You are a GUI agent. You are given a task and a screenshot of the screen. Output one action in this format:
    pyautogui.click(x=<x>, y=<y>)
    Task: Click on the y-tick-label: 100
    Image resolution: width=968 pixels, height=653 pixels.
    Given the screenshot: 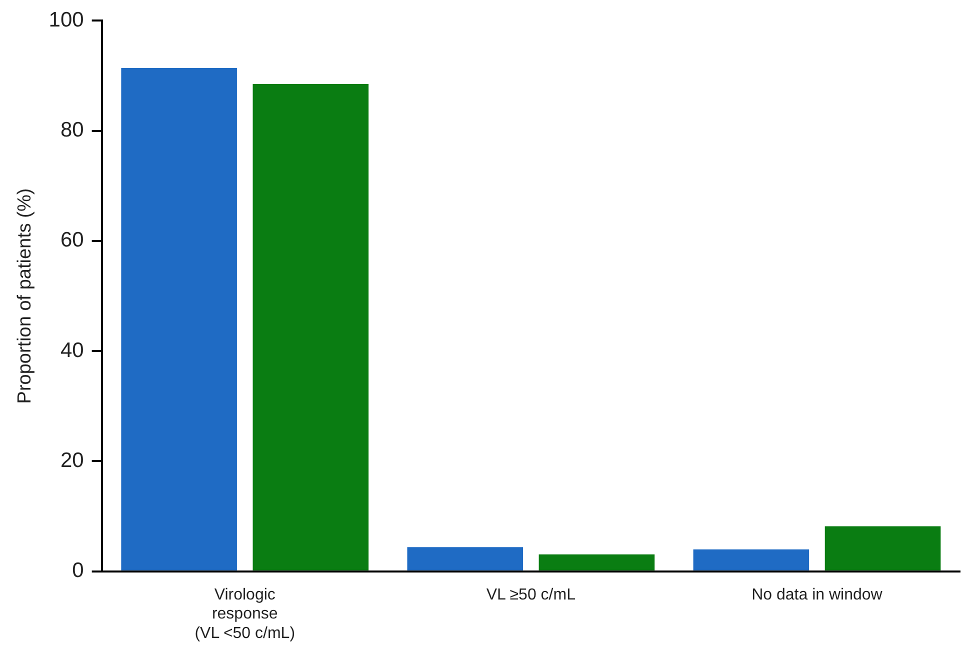 What is the action you would take?
    pyautogui.click(x=66, y=20)
    